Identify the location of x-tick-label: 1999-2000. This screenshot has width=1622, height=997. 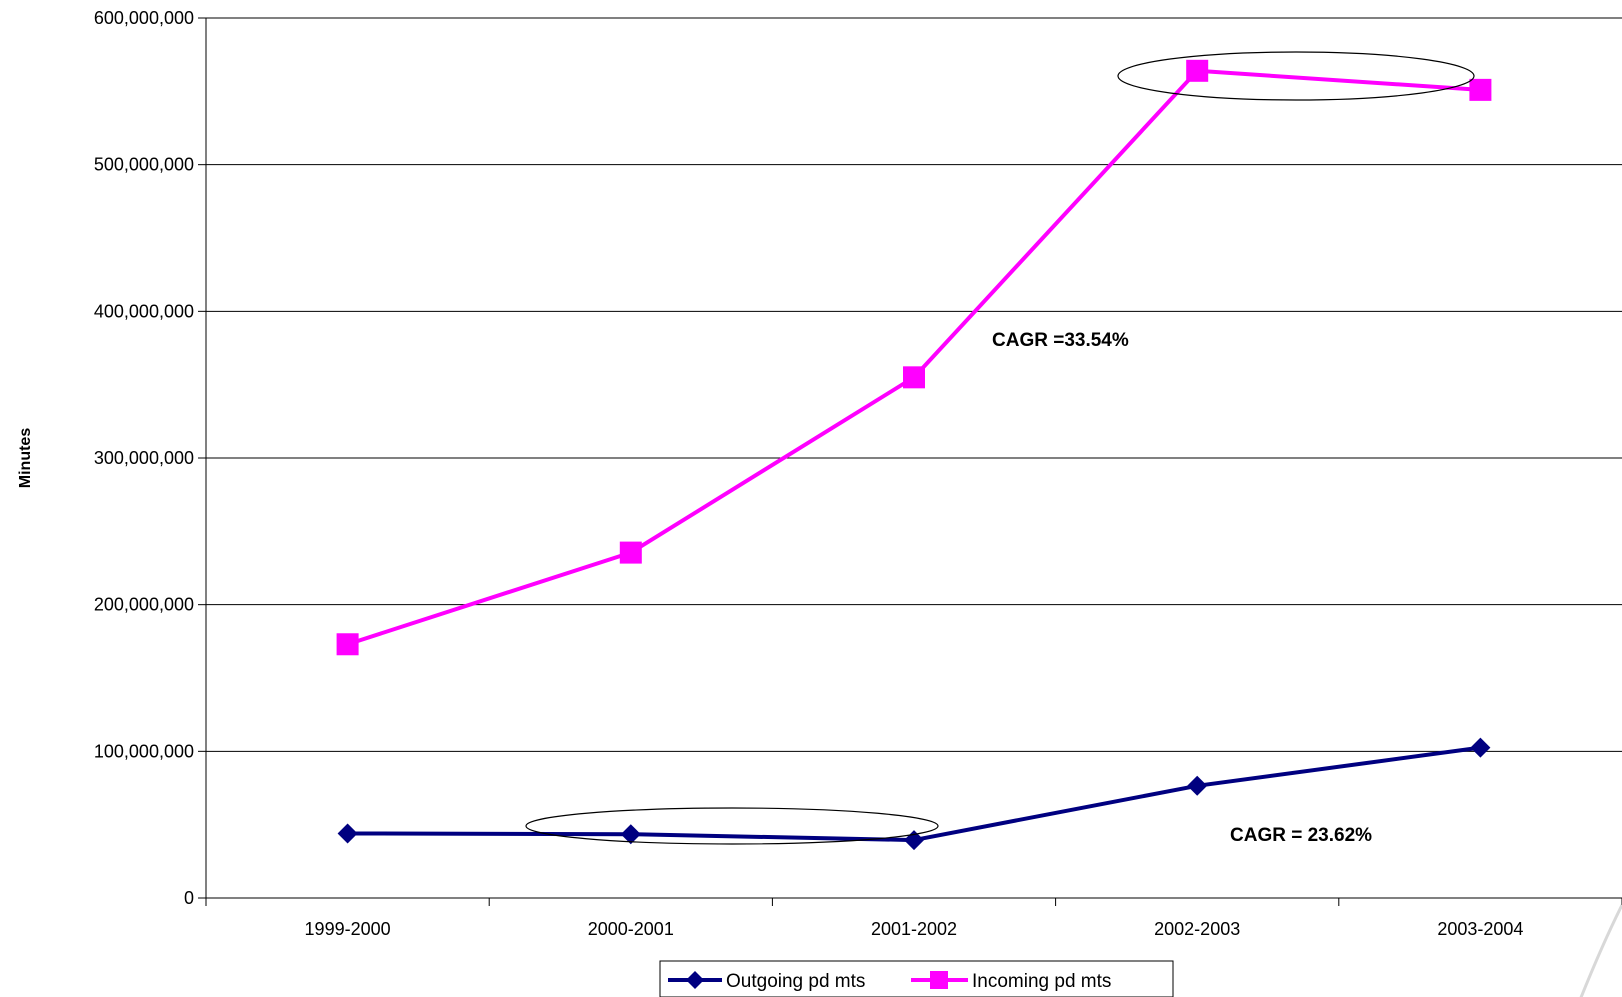
(348, 929).